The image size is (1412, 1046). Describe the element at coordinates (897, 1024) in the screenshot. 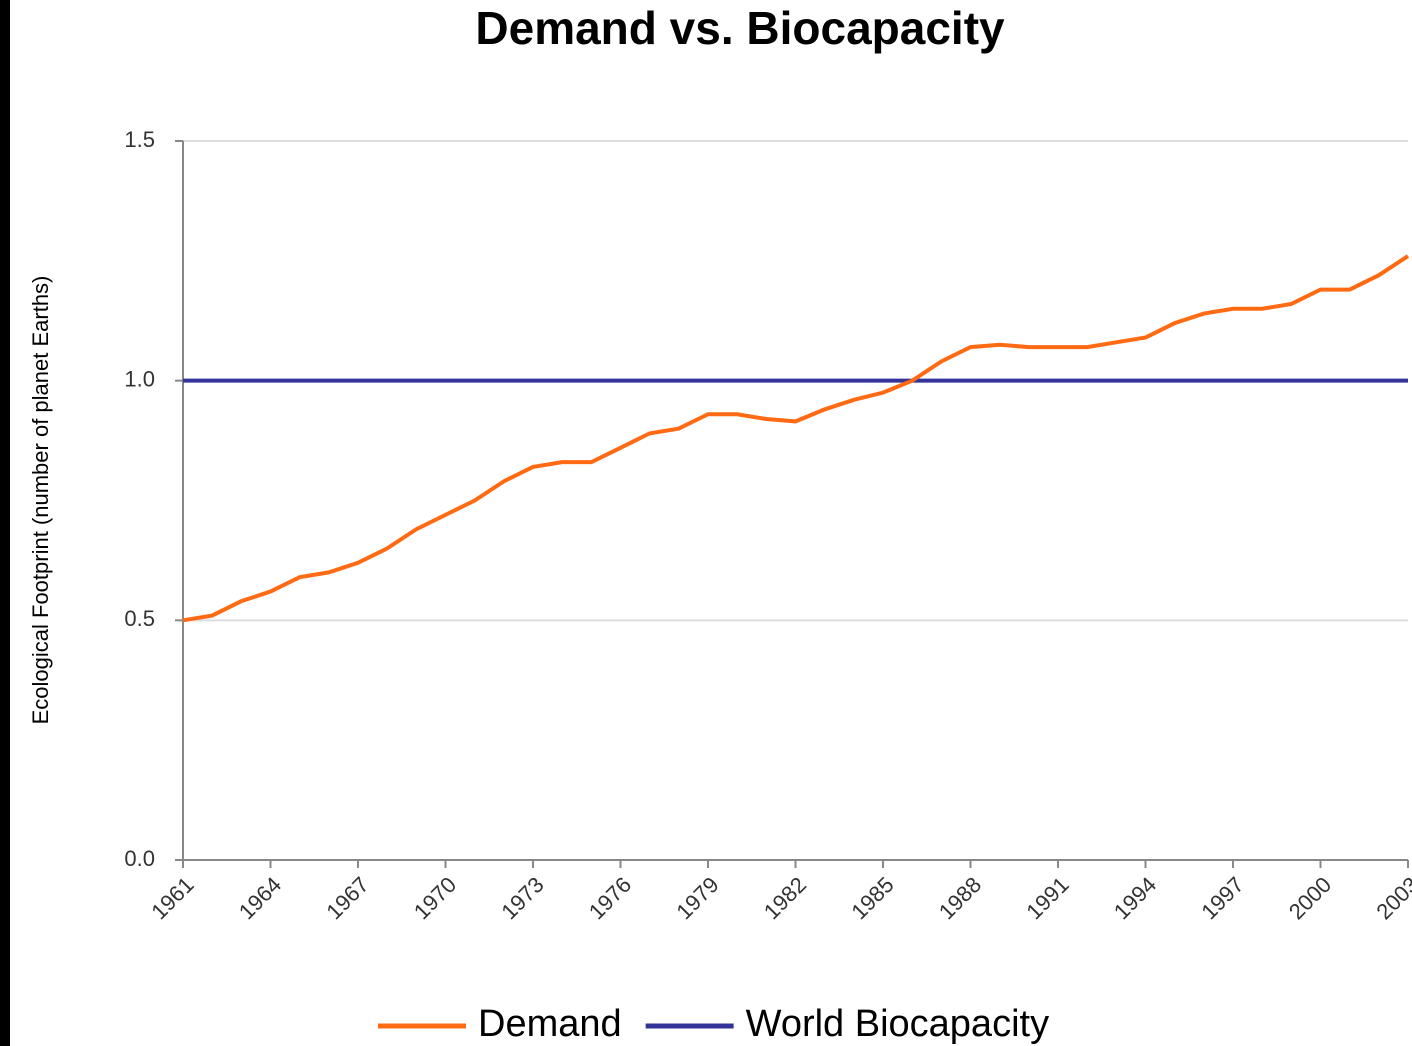

I see `legend-label: World Biocapacity` at that location.